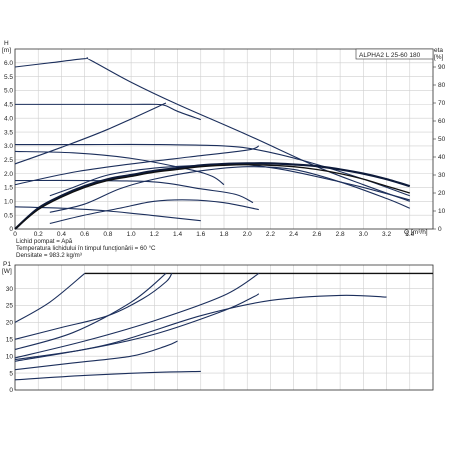 The image size is (450, 450). I want to click on x-tick-label: 0.6, so click(84, 234).